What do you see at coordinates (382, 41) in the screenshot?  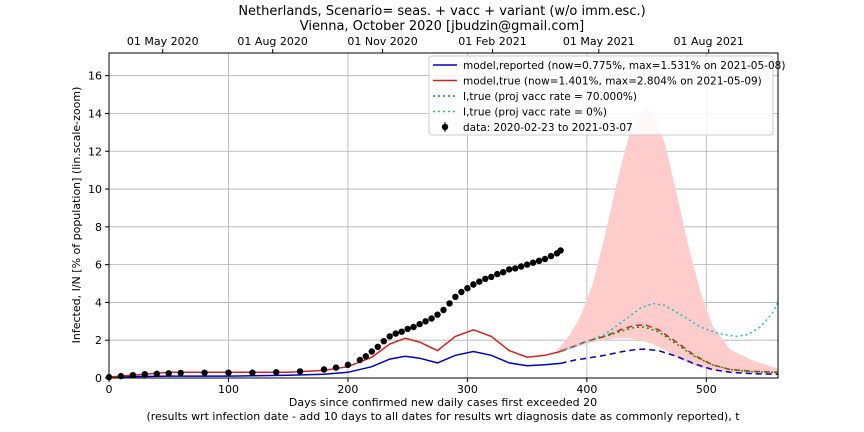 I see `top-tick-label: 01 Nov 2020` at bounding box center [382, 41].